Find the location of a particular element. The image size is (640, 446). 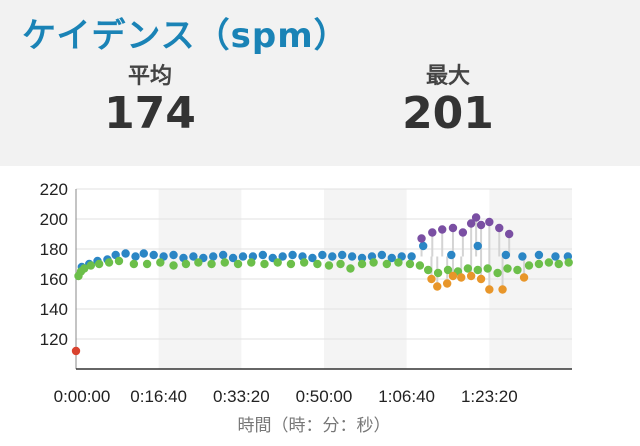

y-tick-label: 140 is located at coordinates (54, 309).